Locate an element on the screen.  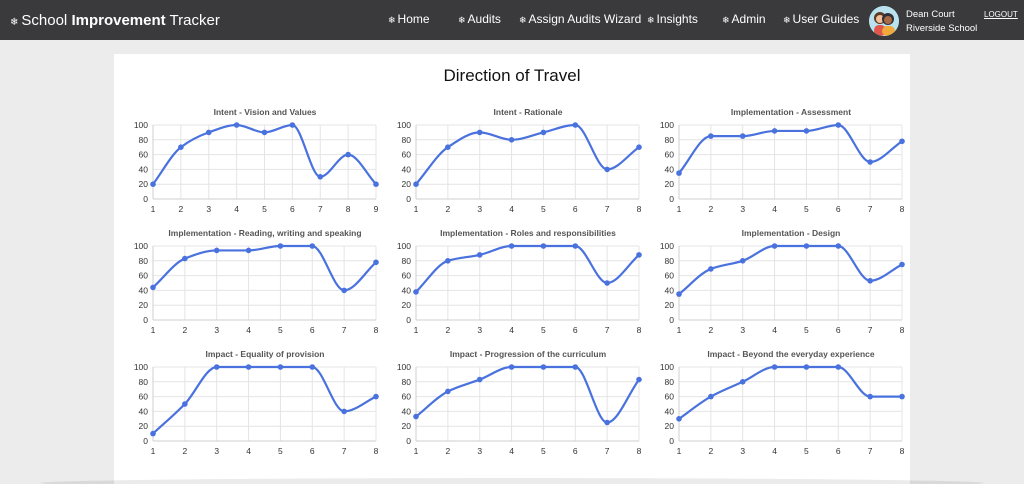
nav-audits: ❄ Audits is located at coordinates (479, 19).